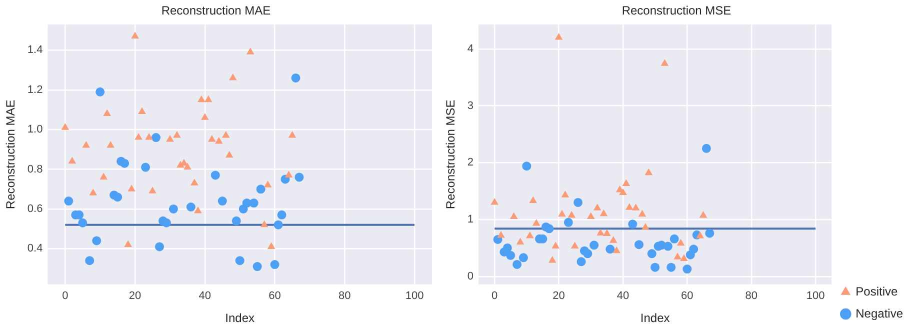  I want to click on x-tick-label: 20, so click(558, 296).